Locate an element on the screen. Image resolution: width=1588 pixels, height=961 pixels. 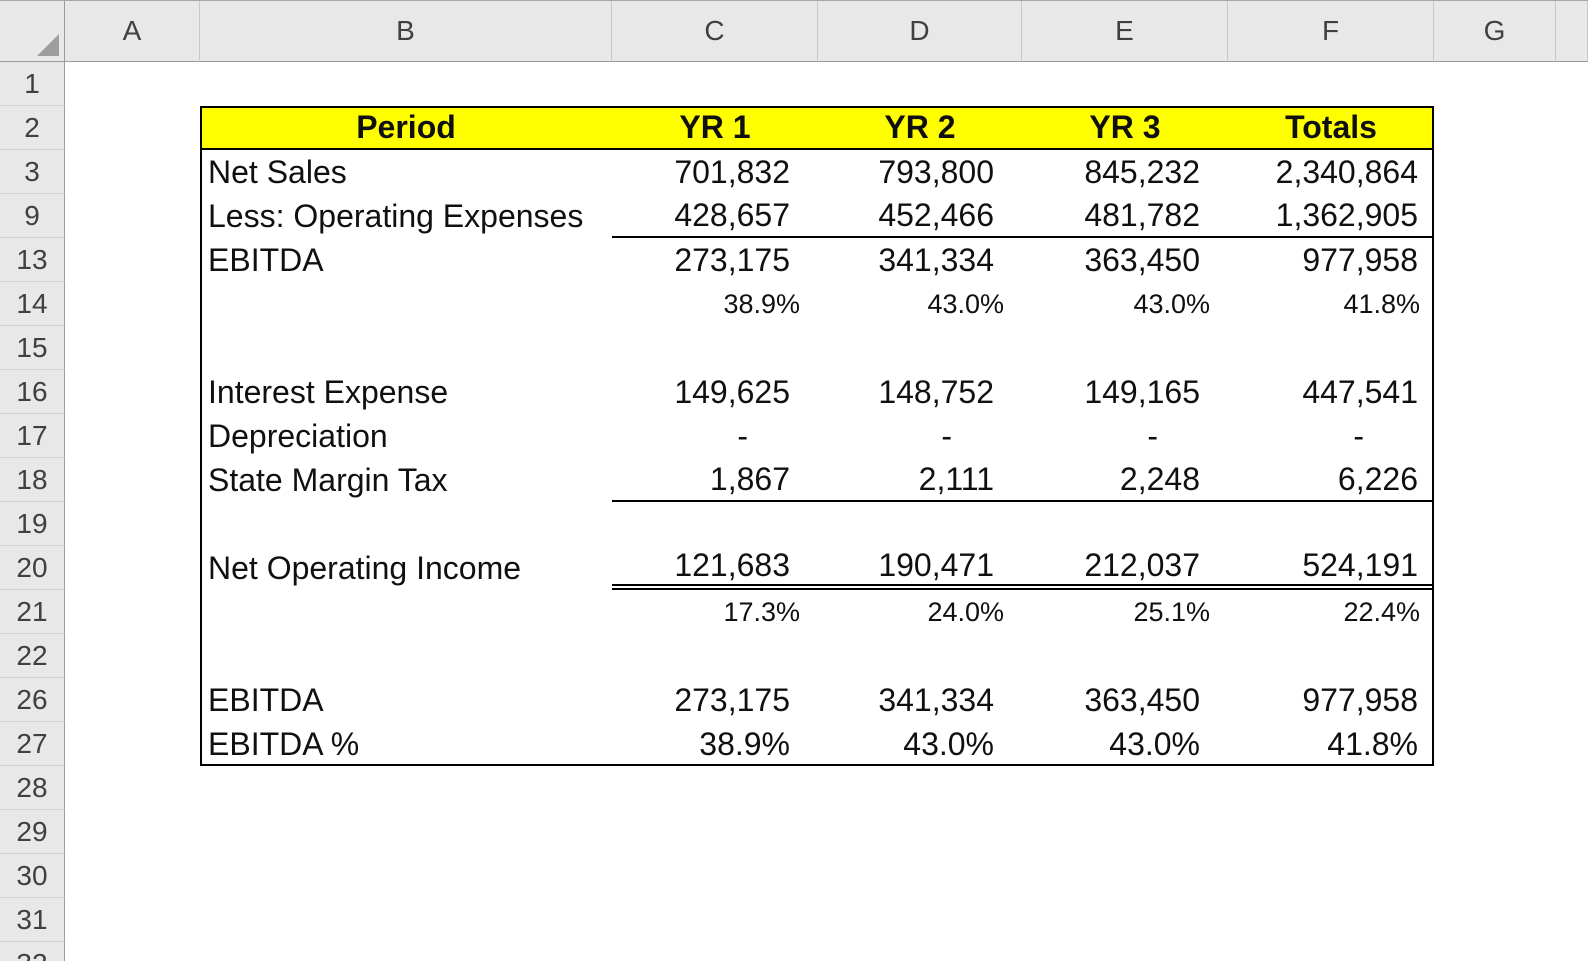
cell-B28 is located at coordinates (406, 788).